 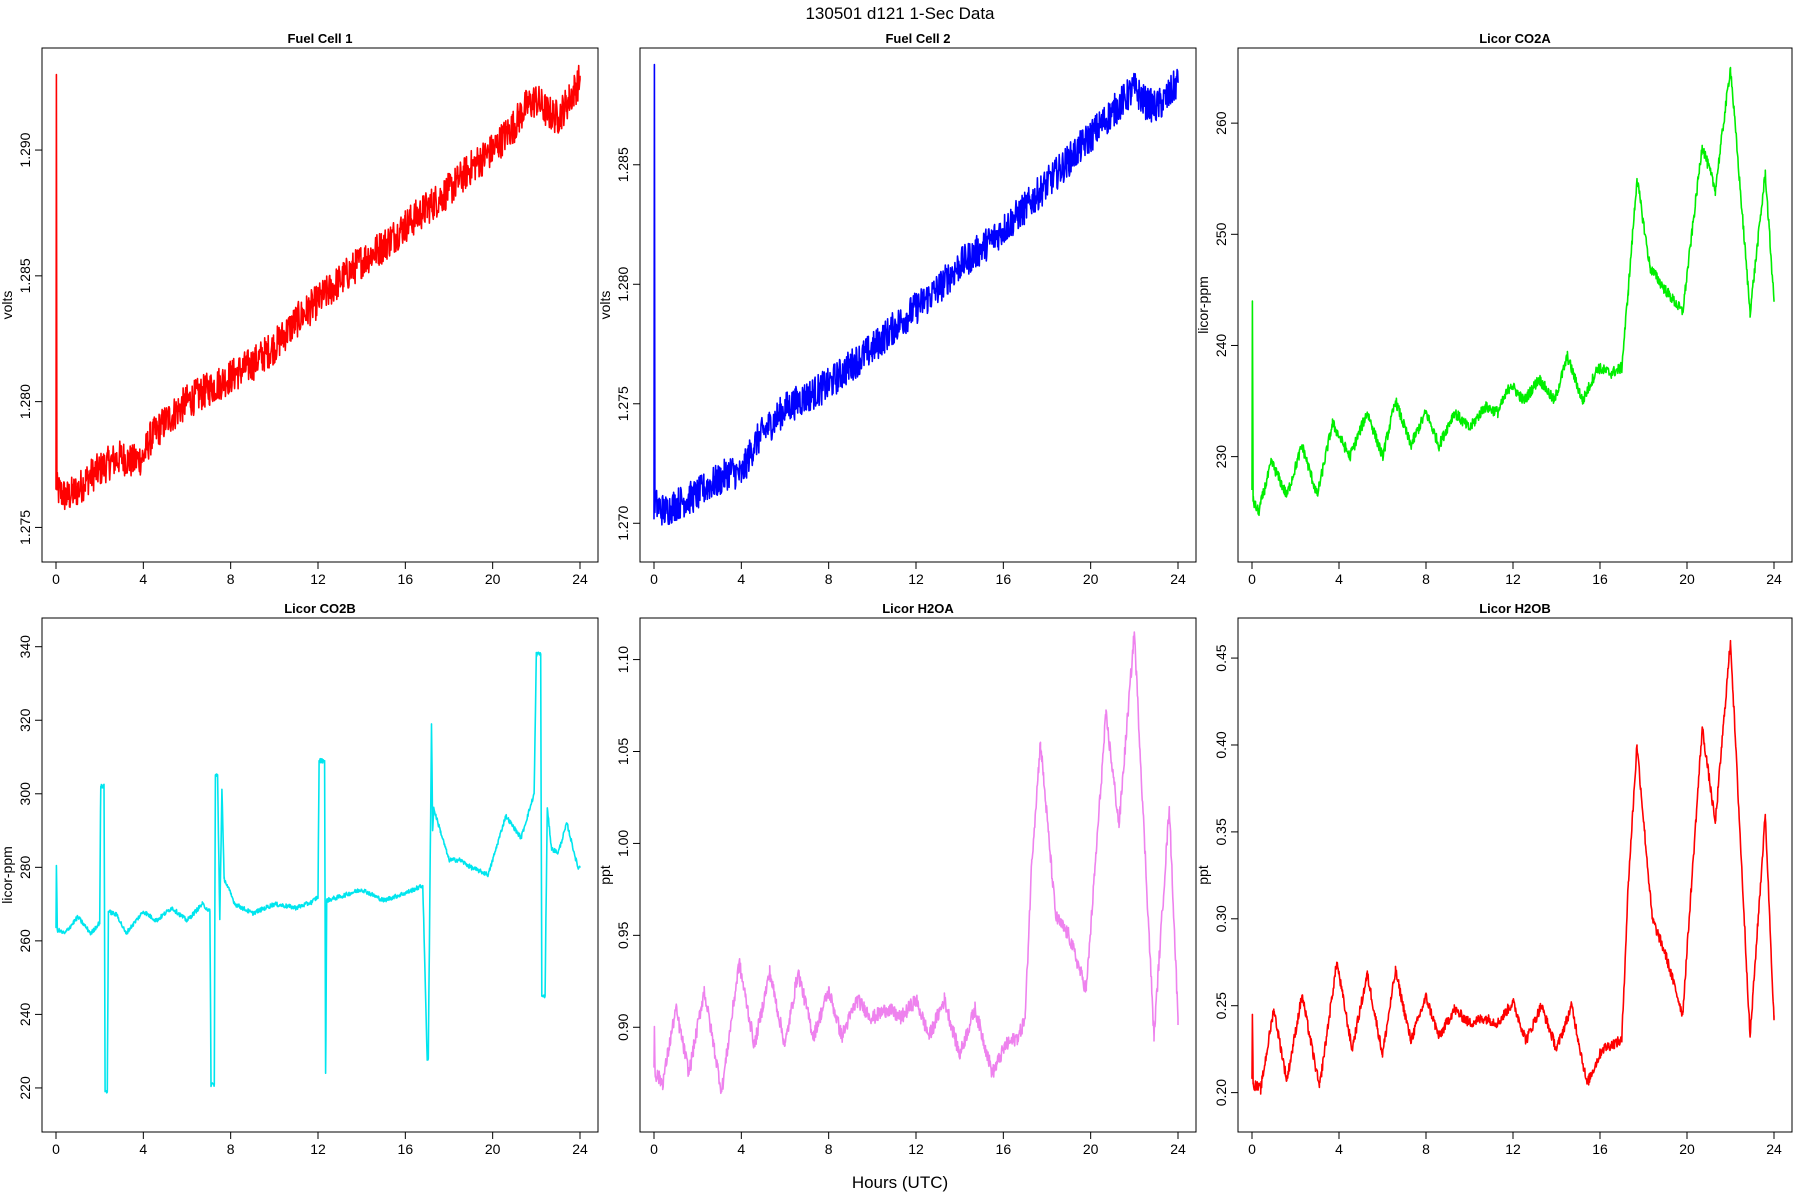 What do you see at coordinates (1221, 1092) in the screenshot?
I see `y-tick-label: 0.20` at bounding box center [1221, 1092].